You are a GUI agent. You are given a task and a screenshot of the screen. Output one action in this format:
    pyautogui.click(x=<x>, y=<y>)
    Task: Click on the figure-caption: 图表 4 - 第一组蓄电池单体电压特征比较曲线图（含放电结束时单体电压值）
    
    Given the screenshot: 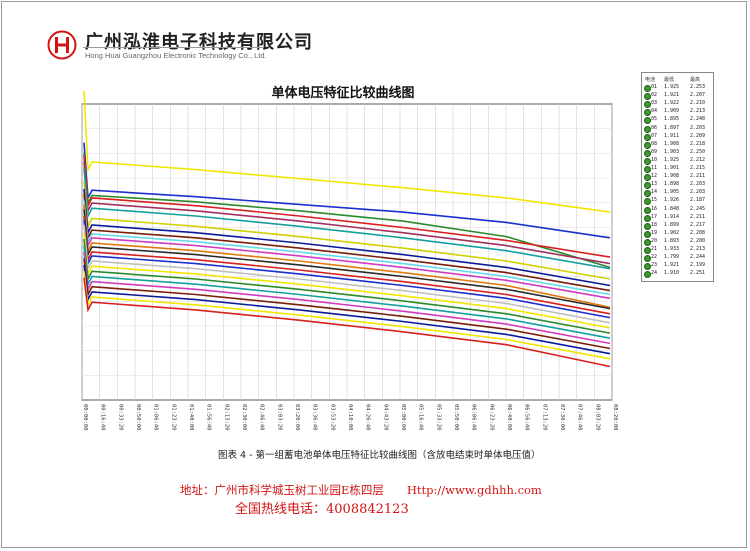 What is the action you would take?
    pyautogui.click(x=379, y=455)
    